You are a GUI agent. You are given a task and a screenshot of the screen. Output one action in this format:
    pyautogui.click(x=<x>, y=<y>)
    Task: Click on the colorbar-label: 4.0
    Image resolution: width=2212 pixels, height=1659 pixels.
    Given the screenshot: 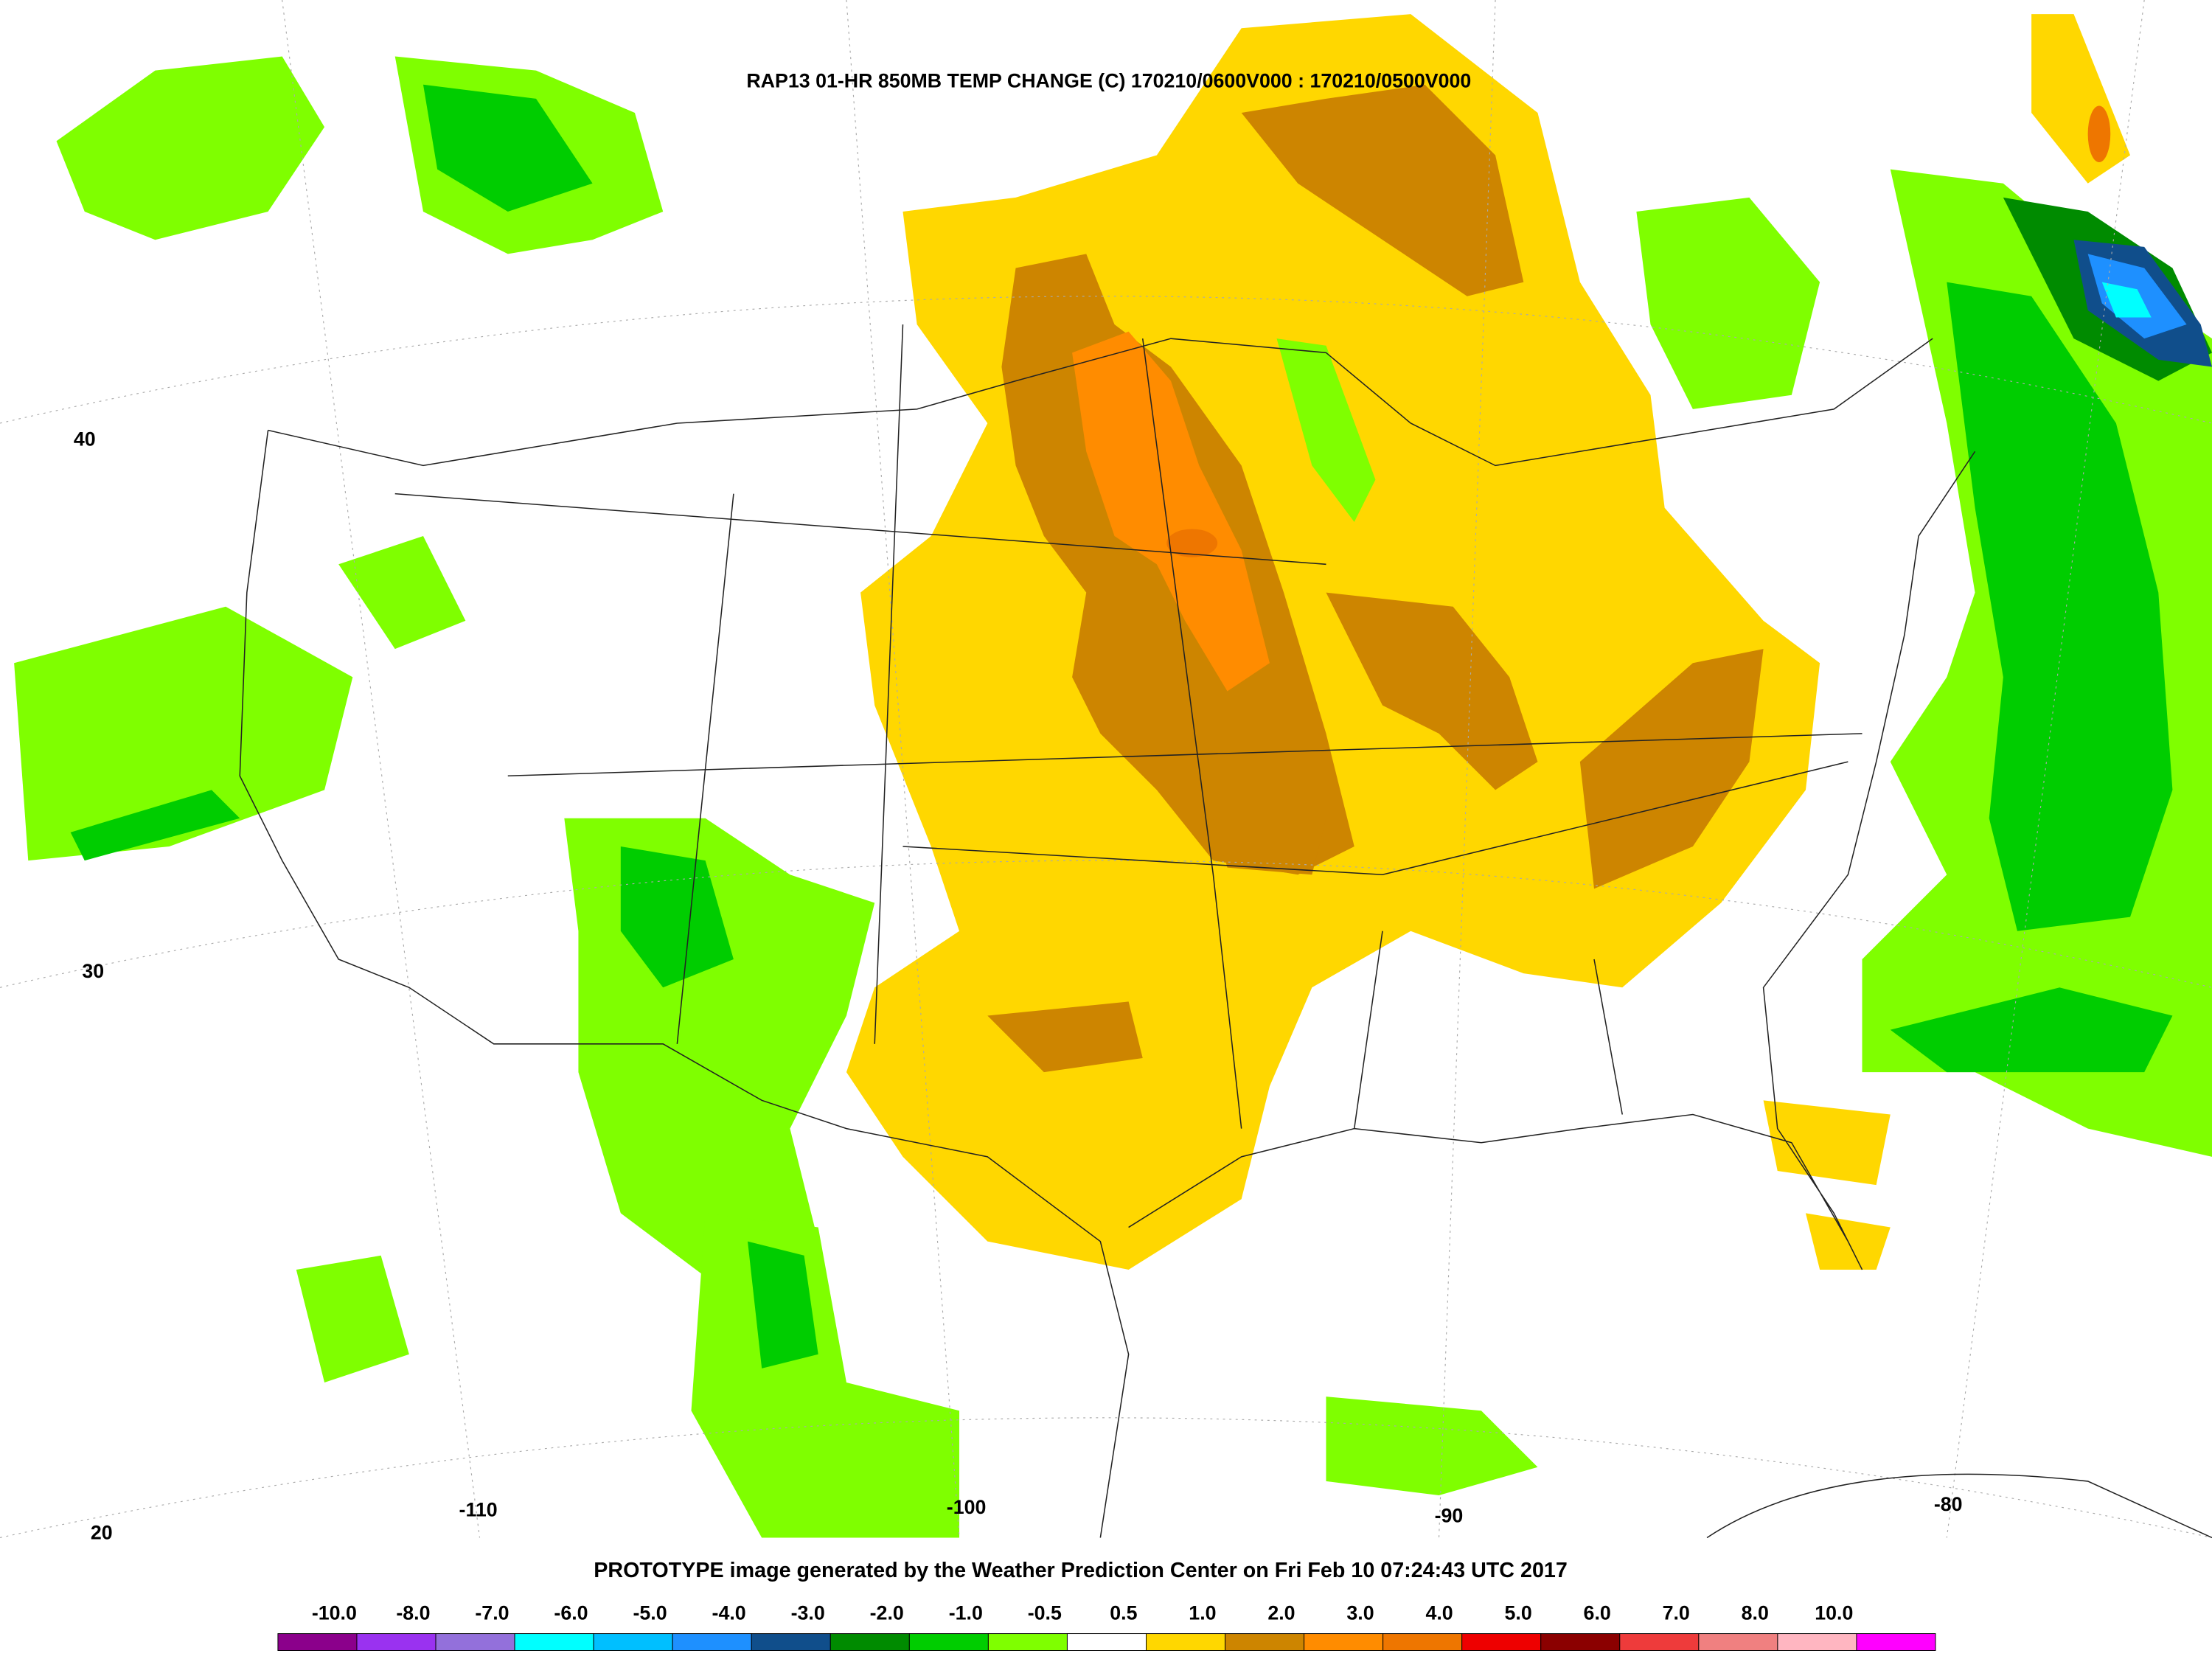 What is the action you would take?
    pyautogui.click(x=1439, y=1612)
    